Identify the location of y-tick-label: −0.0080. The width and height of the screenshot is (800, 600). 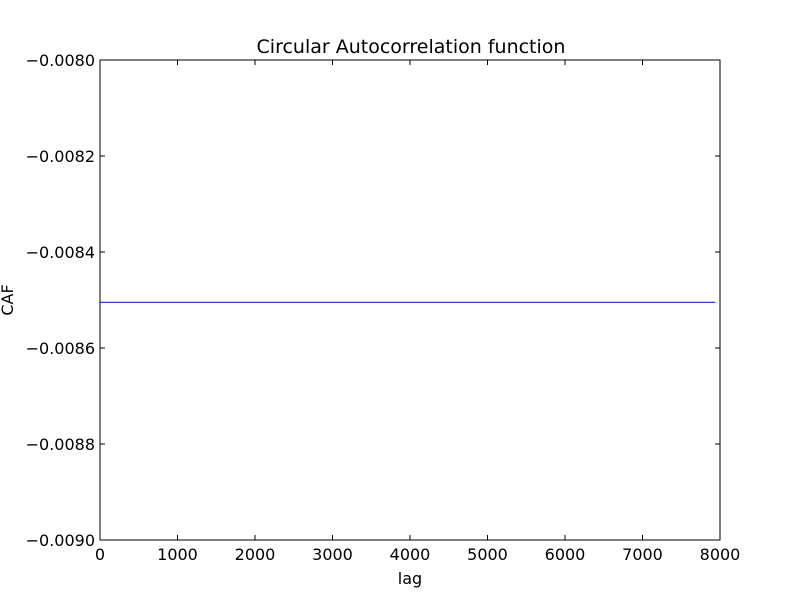
(60, 60).